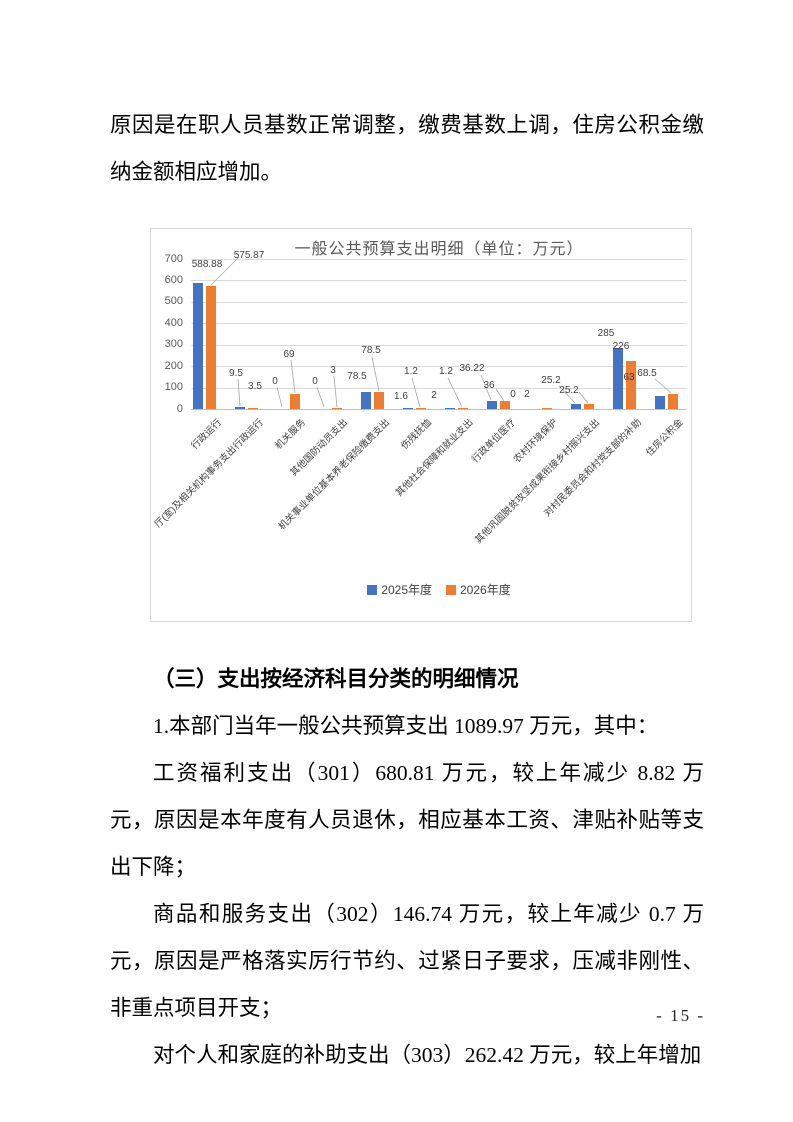 Image resolution: width=793 pixels, height=1122 pixels. I want to click on data-label: 3, so click(333, 370).